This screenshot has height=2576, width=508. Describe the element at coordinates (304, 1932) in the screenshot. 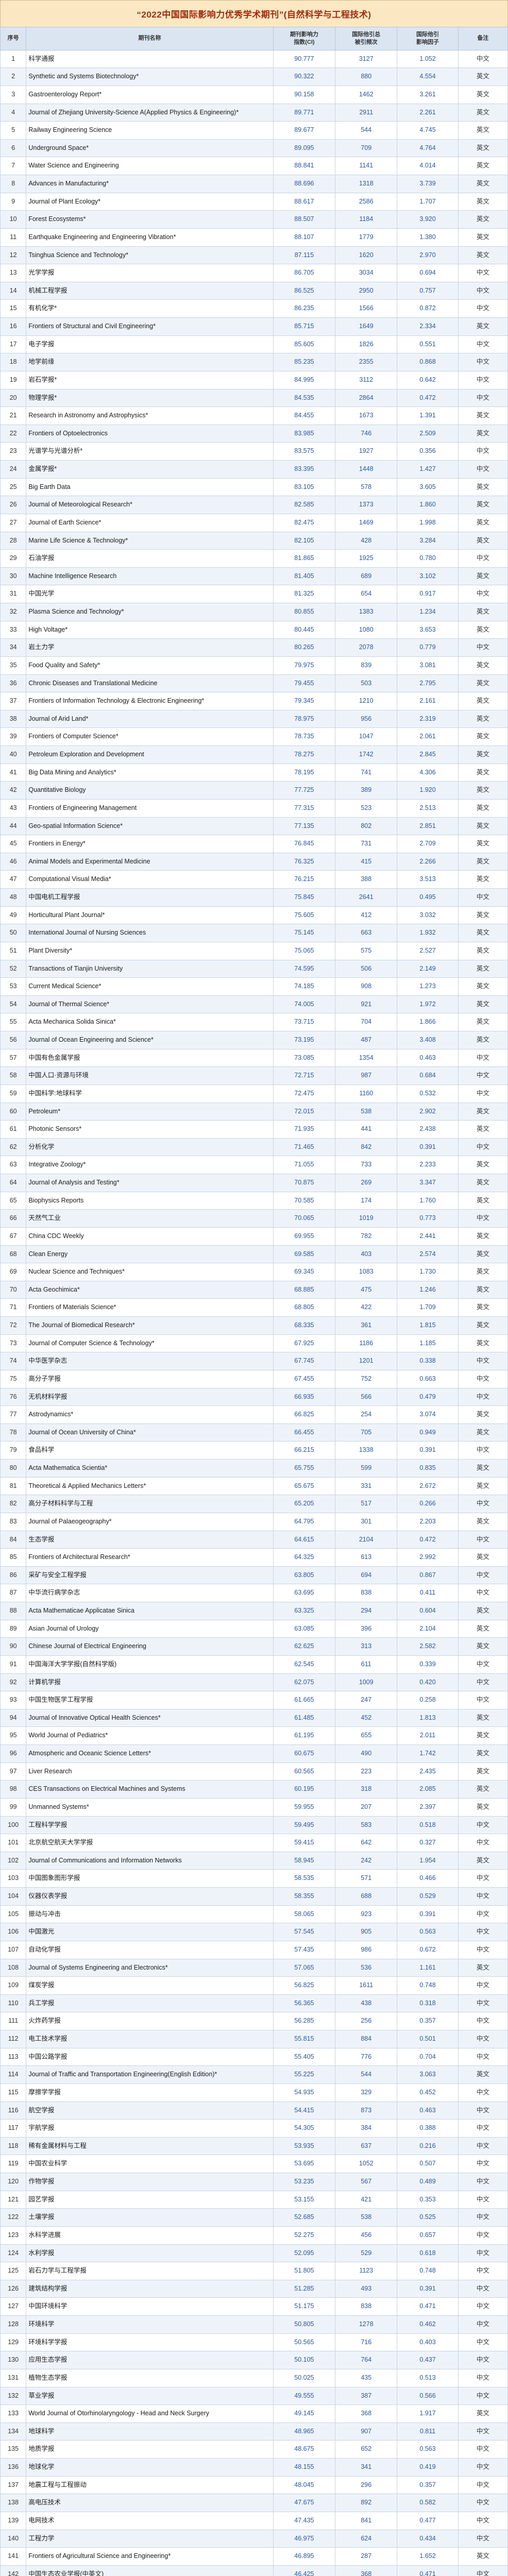

I see `ci-cell: 57.545` at that location.